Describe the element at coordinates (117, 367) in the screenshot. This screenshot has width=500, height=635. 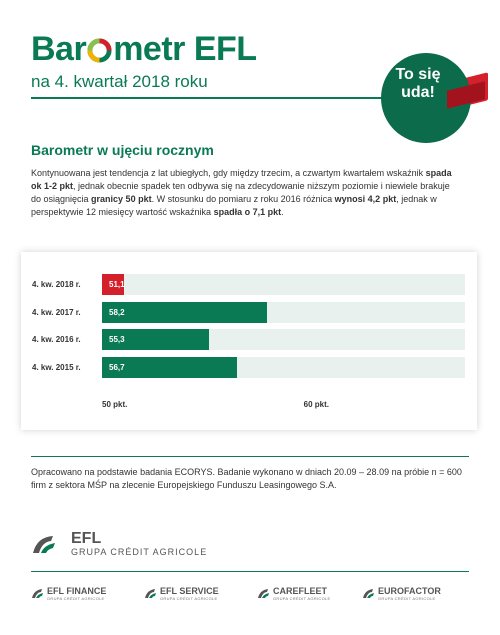
I see `bar-value-label: 56,7` at that location.